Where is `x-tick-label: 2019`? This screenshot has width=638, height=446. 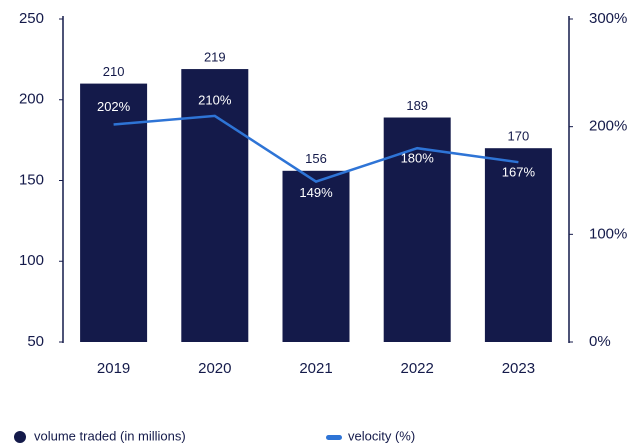
x-tick-label: 2019 is located at coordinates (113, 368).